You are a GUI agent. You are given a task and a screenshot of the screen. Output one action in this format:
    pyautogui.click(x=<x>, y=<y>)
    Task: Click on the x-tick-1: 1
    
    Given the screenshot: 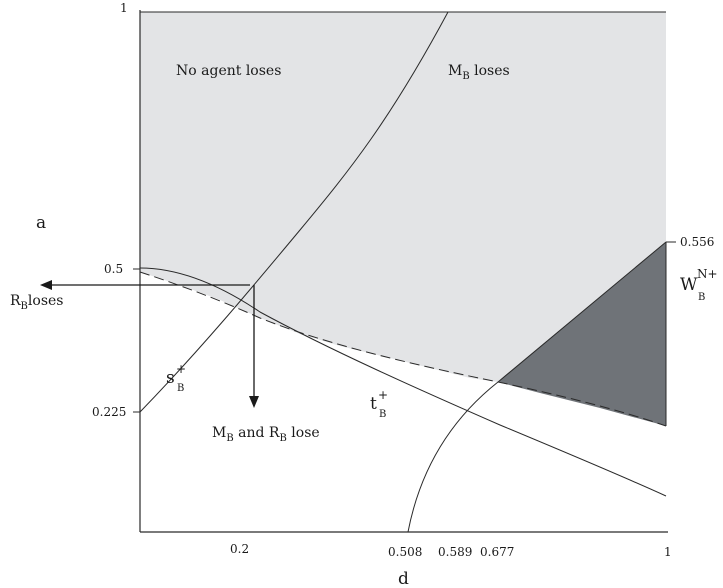 What is the action you would take?
    pyautogui.click(x=668, y=552)
    